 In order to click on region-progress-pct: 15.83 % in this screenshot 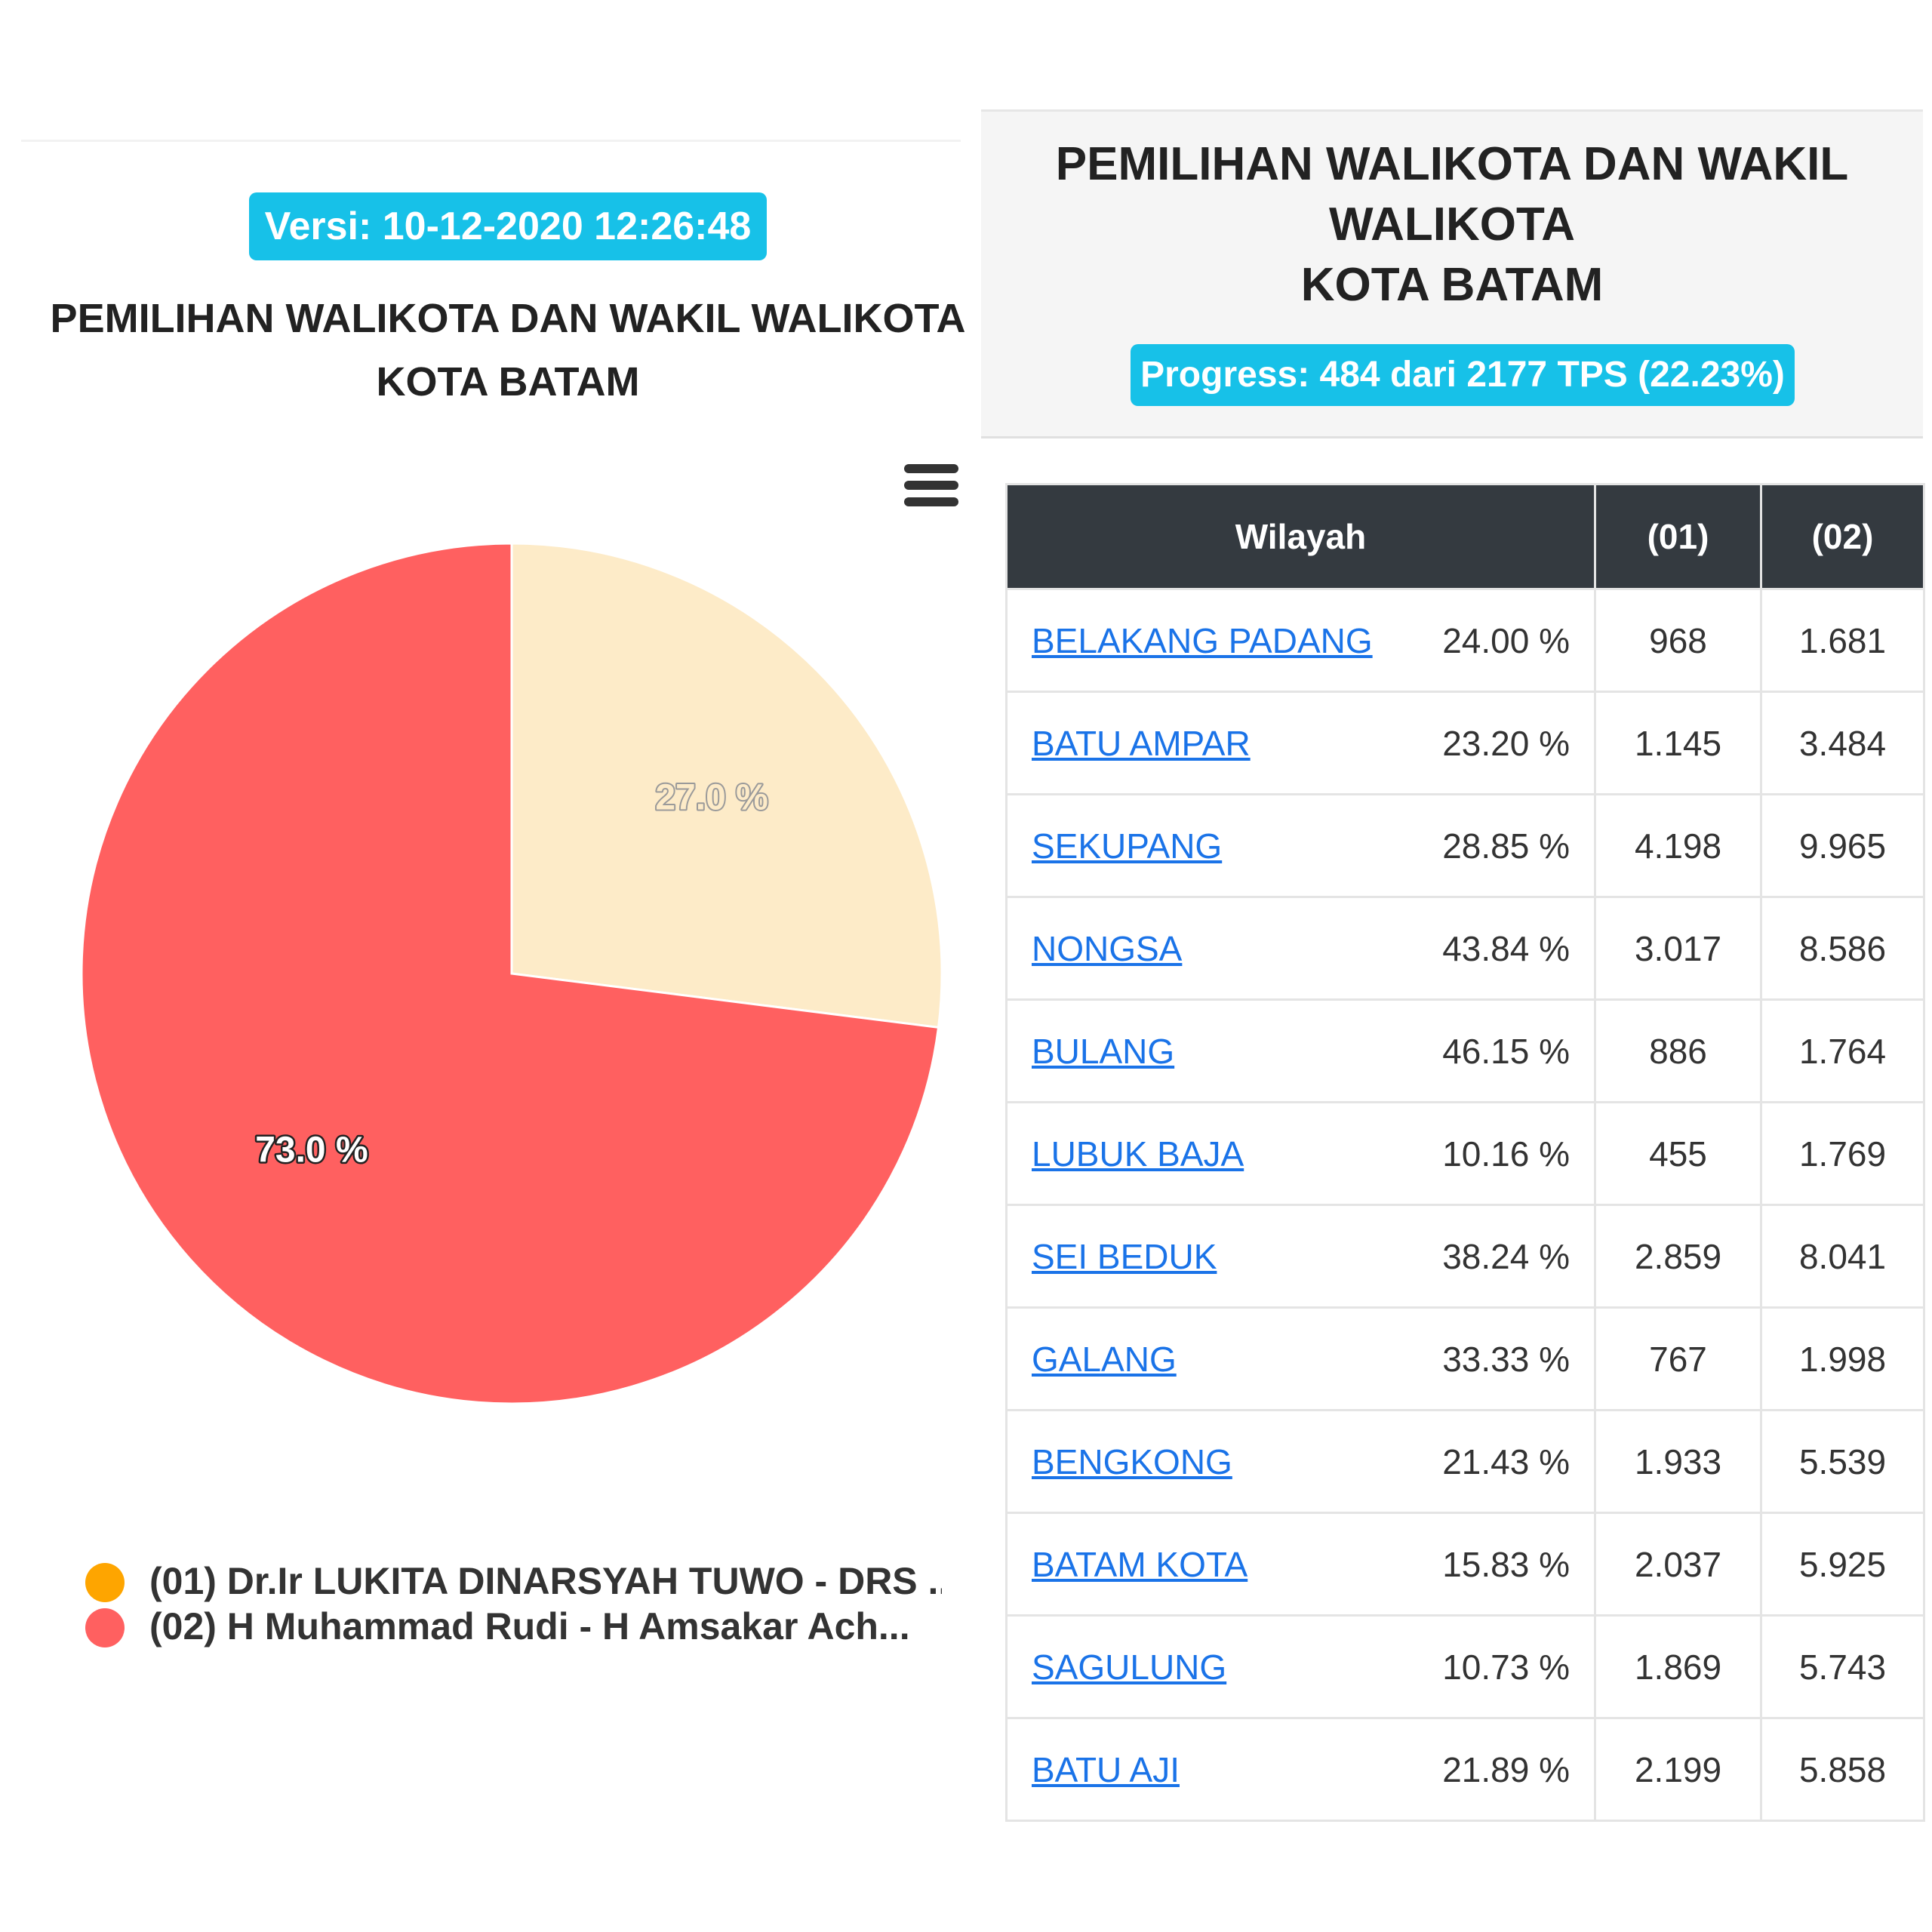, I will do `click(1486, 1564)`.